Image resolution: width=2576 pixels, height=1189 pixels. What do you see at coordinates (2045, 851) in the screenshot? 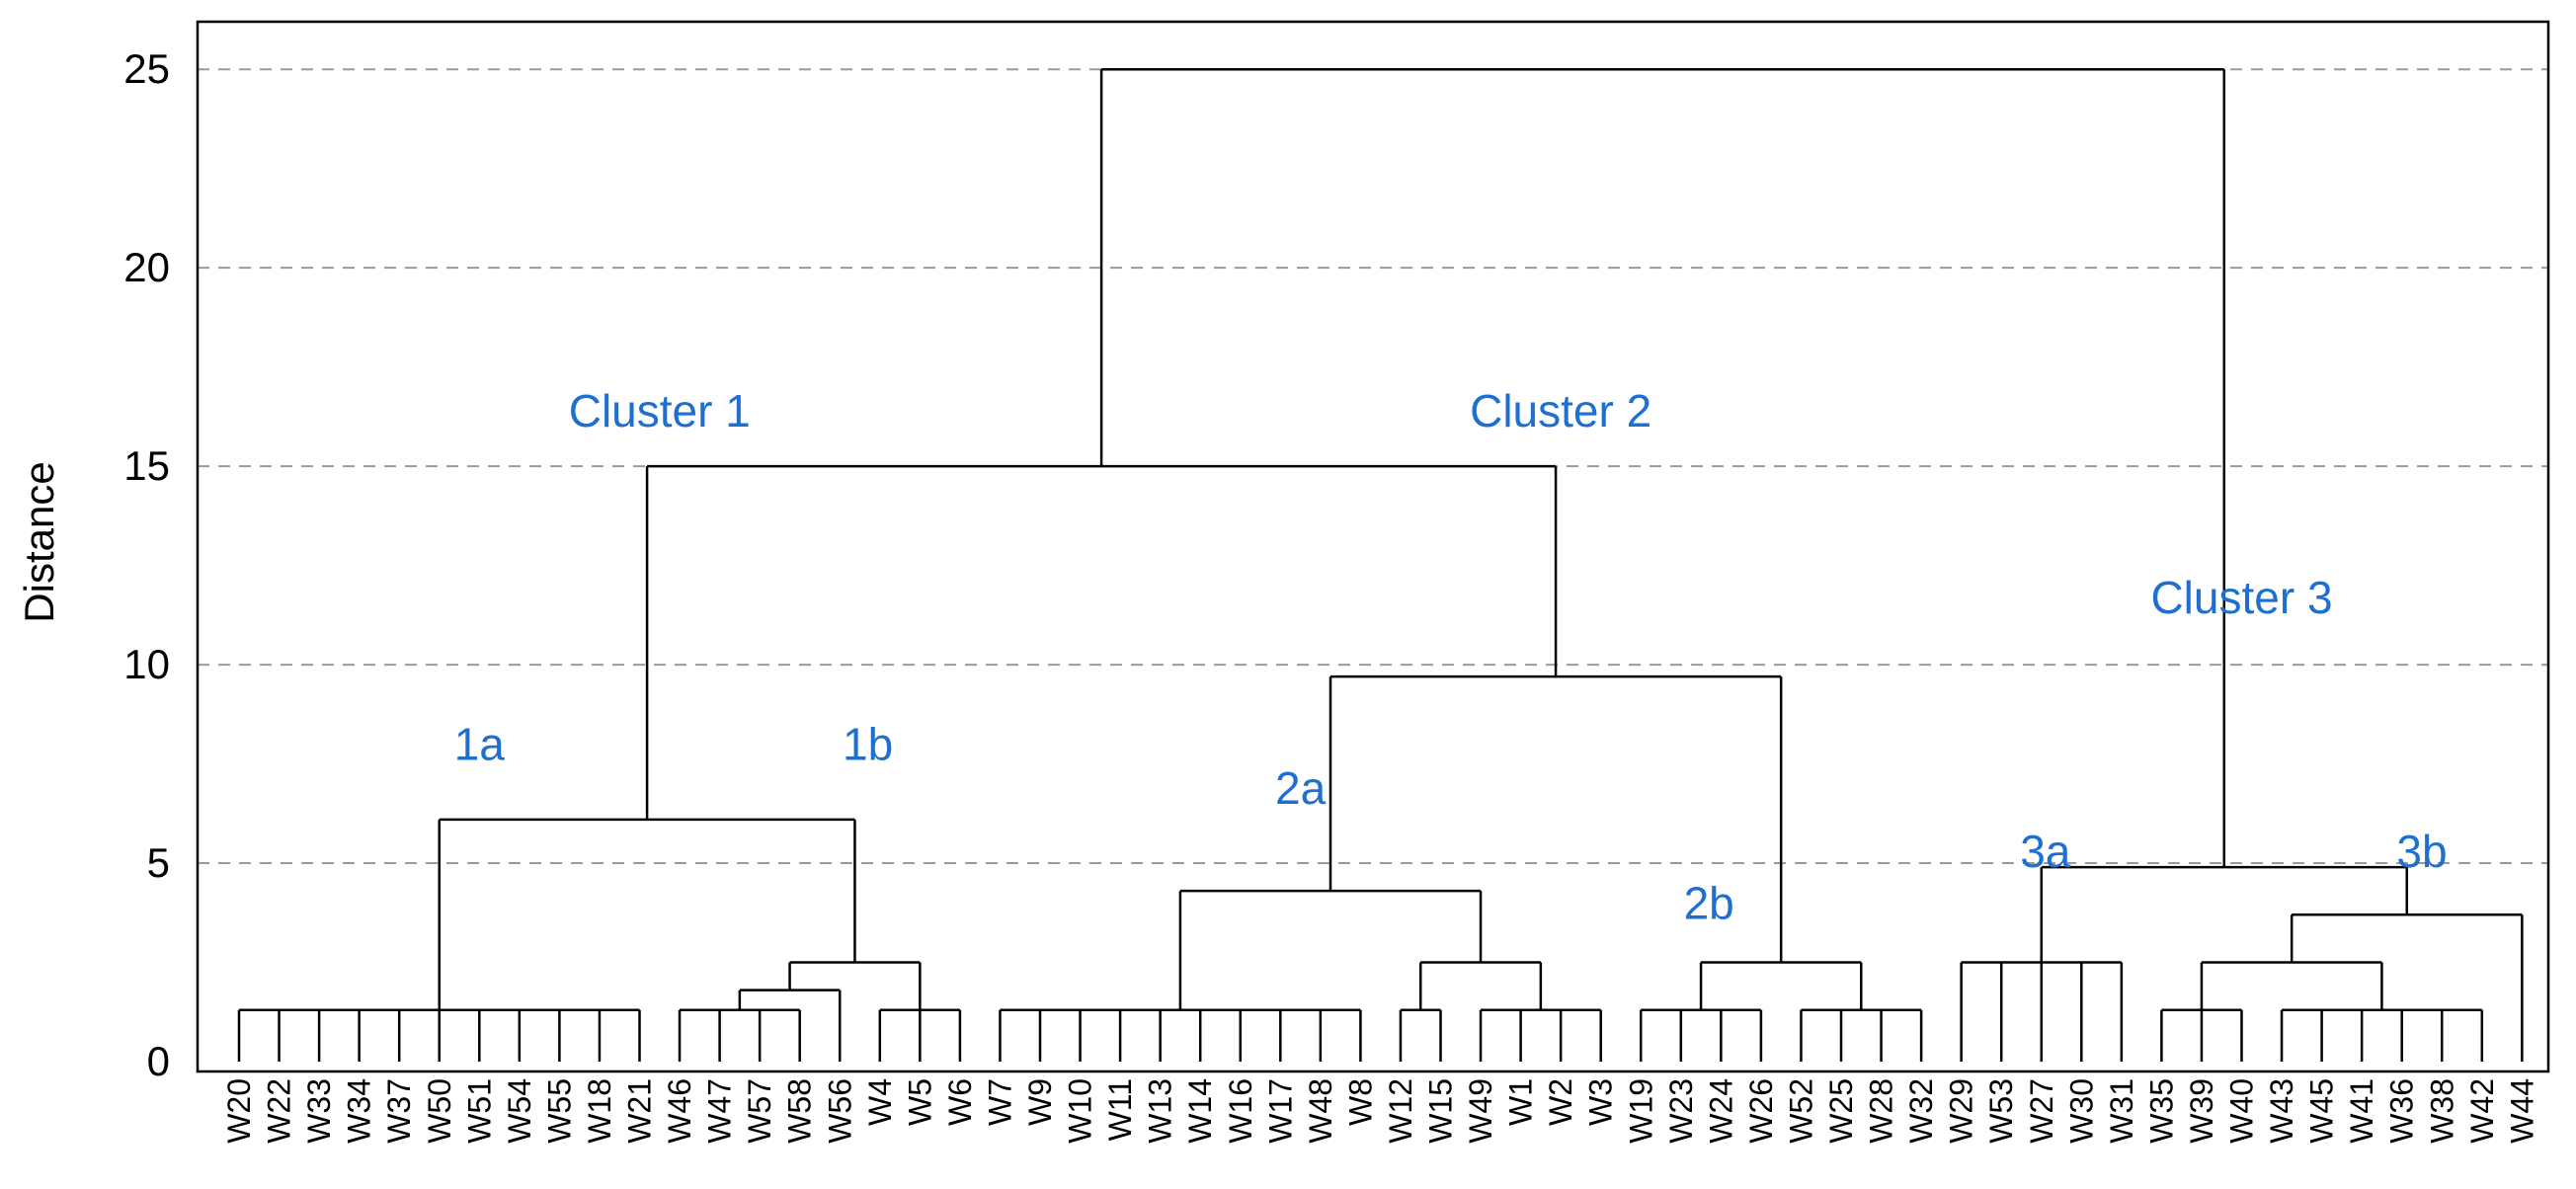
I see `cluster-annotation: 3a` at bounding box center [2045, 851].